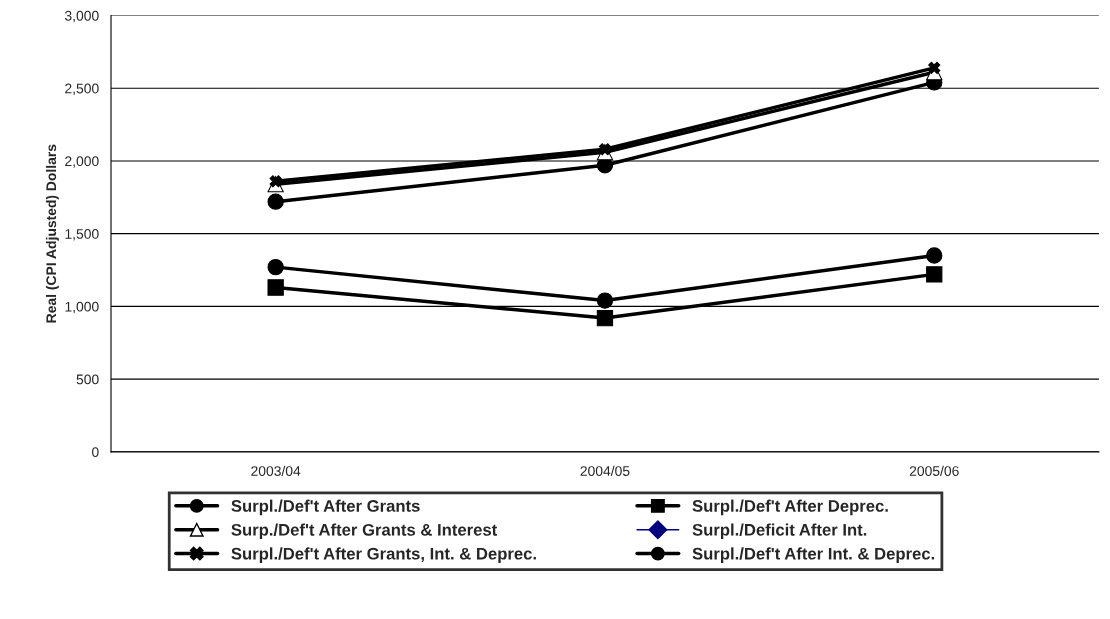 The image size is (1110, 619). What do you see at coordinates (52, 233) in the screenshot?
I see `y-axis-title: Real (CPI Adjusted) Dollars` at bounding box center [52, 233].